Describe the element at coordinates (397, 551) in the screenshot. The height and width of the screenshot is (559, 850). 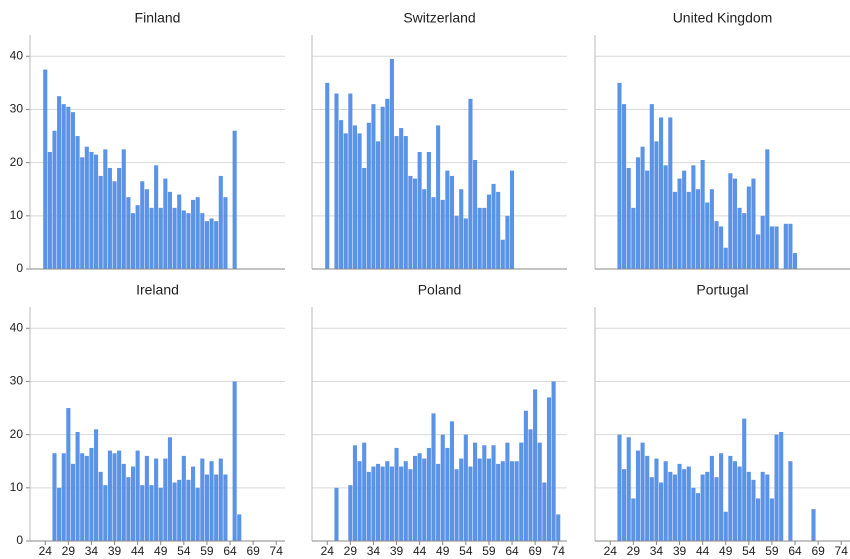
I see `x-tick-label: 39` at that location.